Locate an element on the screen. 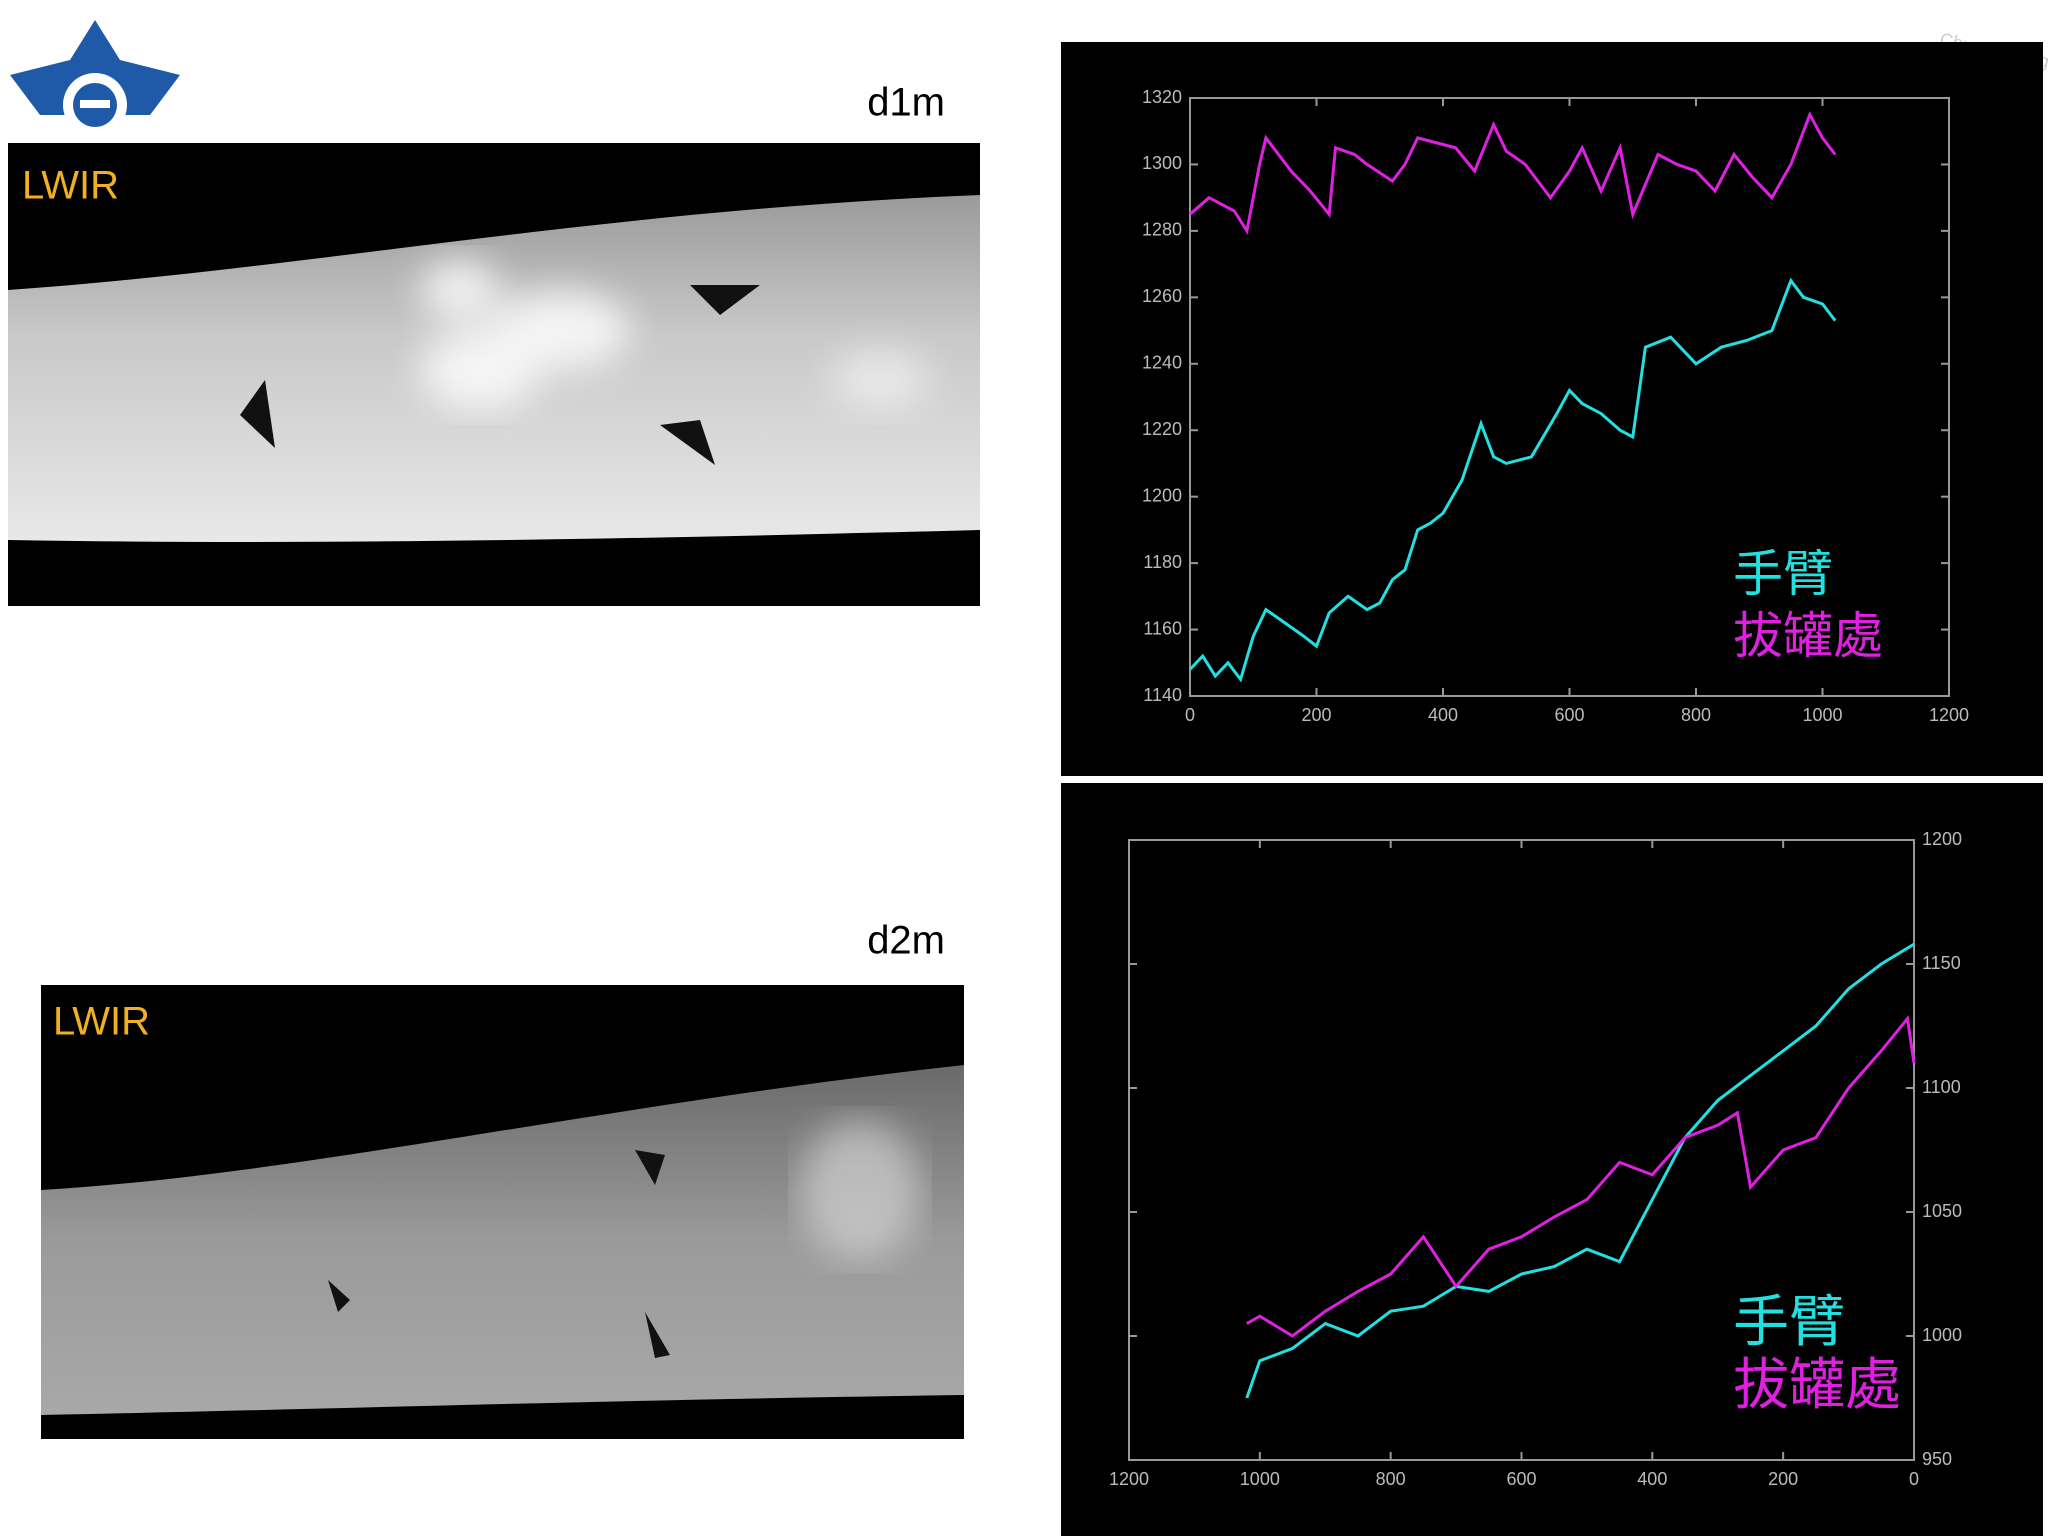 Image resolution: width=2048 pixels, height=1536 pixels. y-tick-label: 1100 is located at coordinates (1941, 1087).